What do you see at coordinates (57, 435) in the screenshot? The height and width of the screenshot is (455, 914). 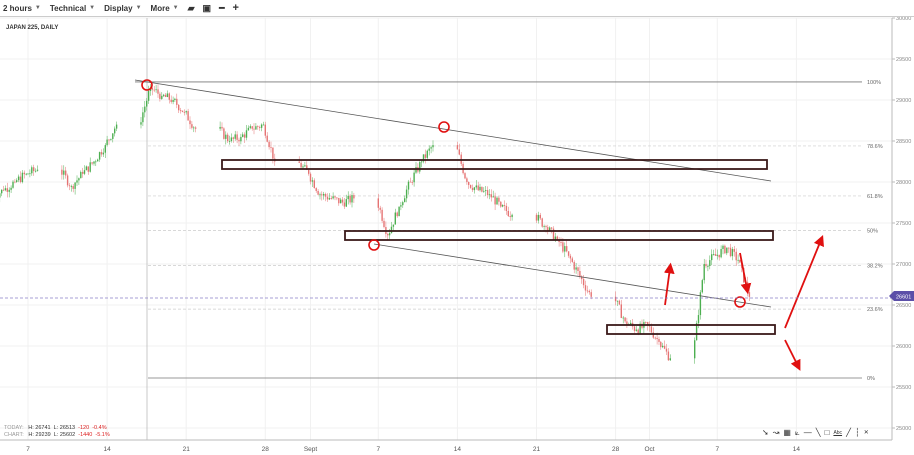 I see `chart-stats: CHART: H: 29239 L: 25602 -1440 -5.1%` at bounding box center [57, 435].